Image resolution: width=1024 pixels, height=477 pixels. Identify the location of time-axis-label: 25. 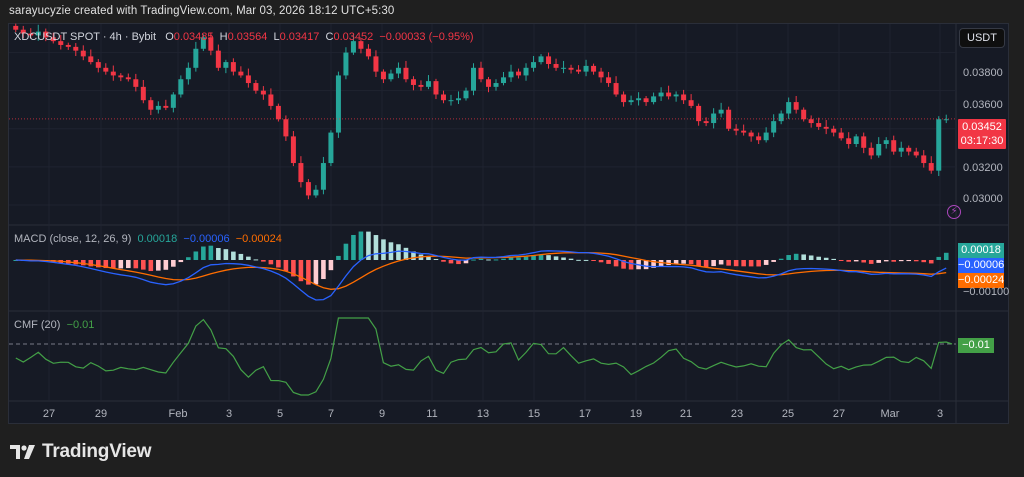
(788, 414).